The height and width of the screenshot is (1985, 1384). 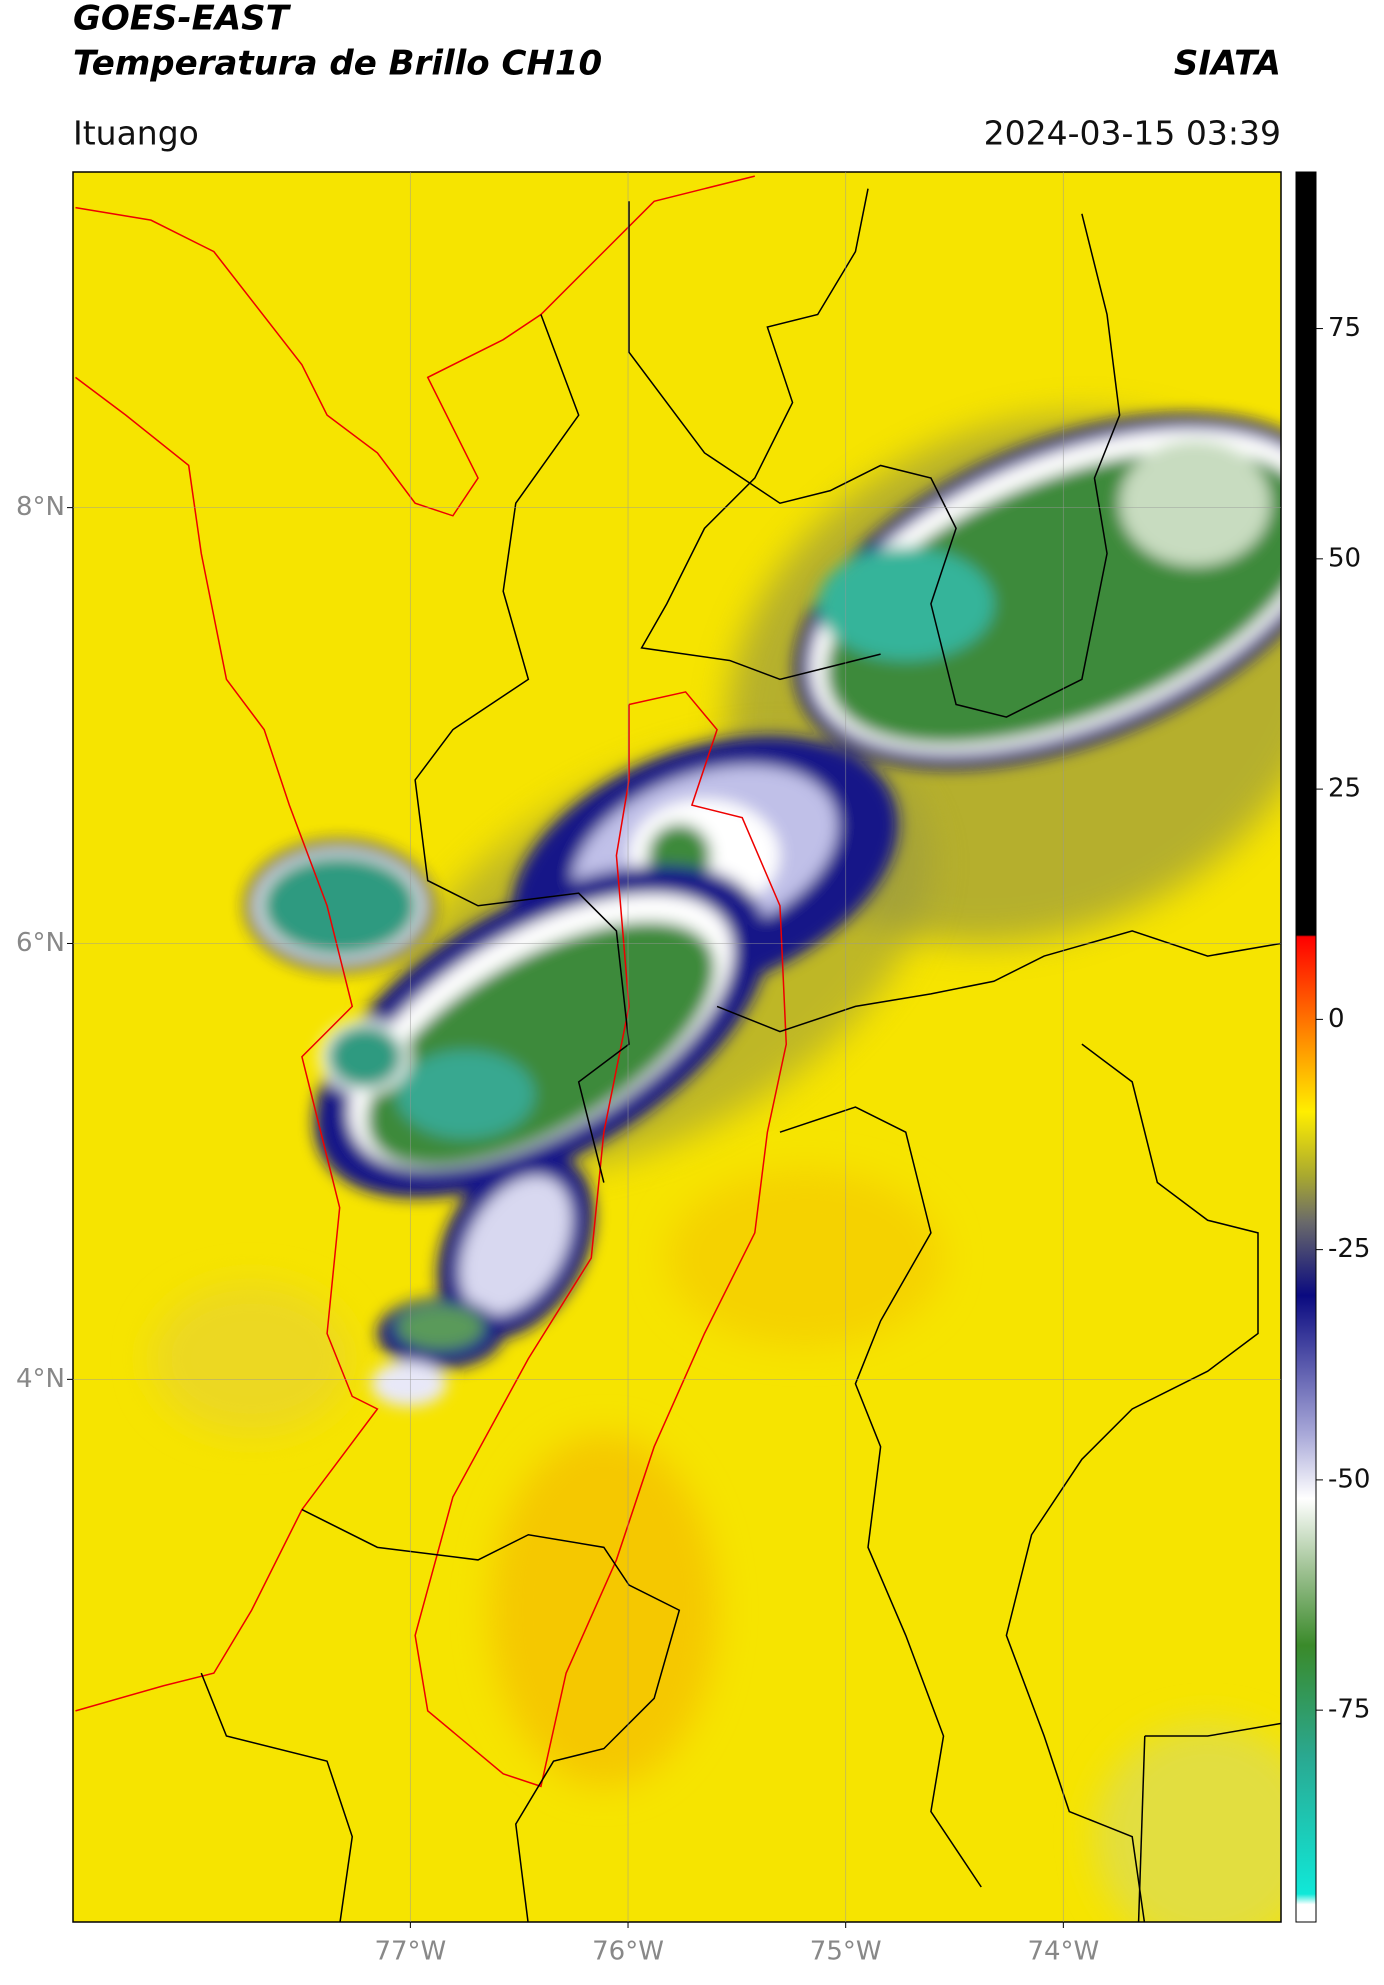 What do you see at coordinates (1344, 328) in the screenshot?
I see `colorbar-tick-label: 75` at bounding box center [1344, 328].